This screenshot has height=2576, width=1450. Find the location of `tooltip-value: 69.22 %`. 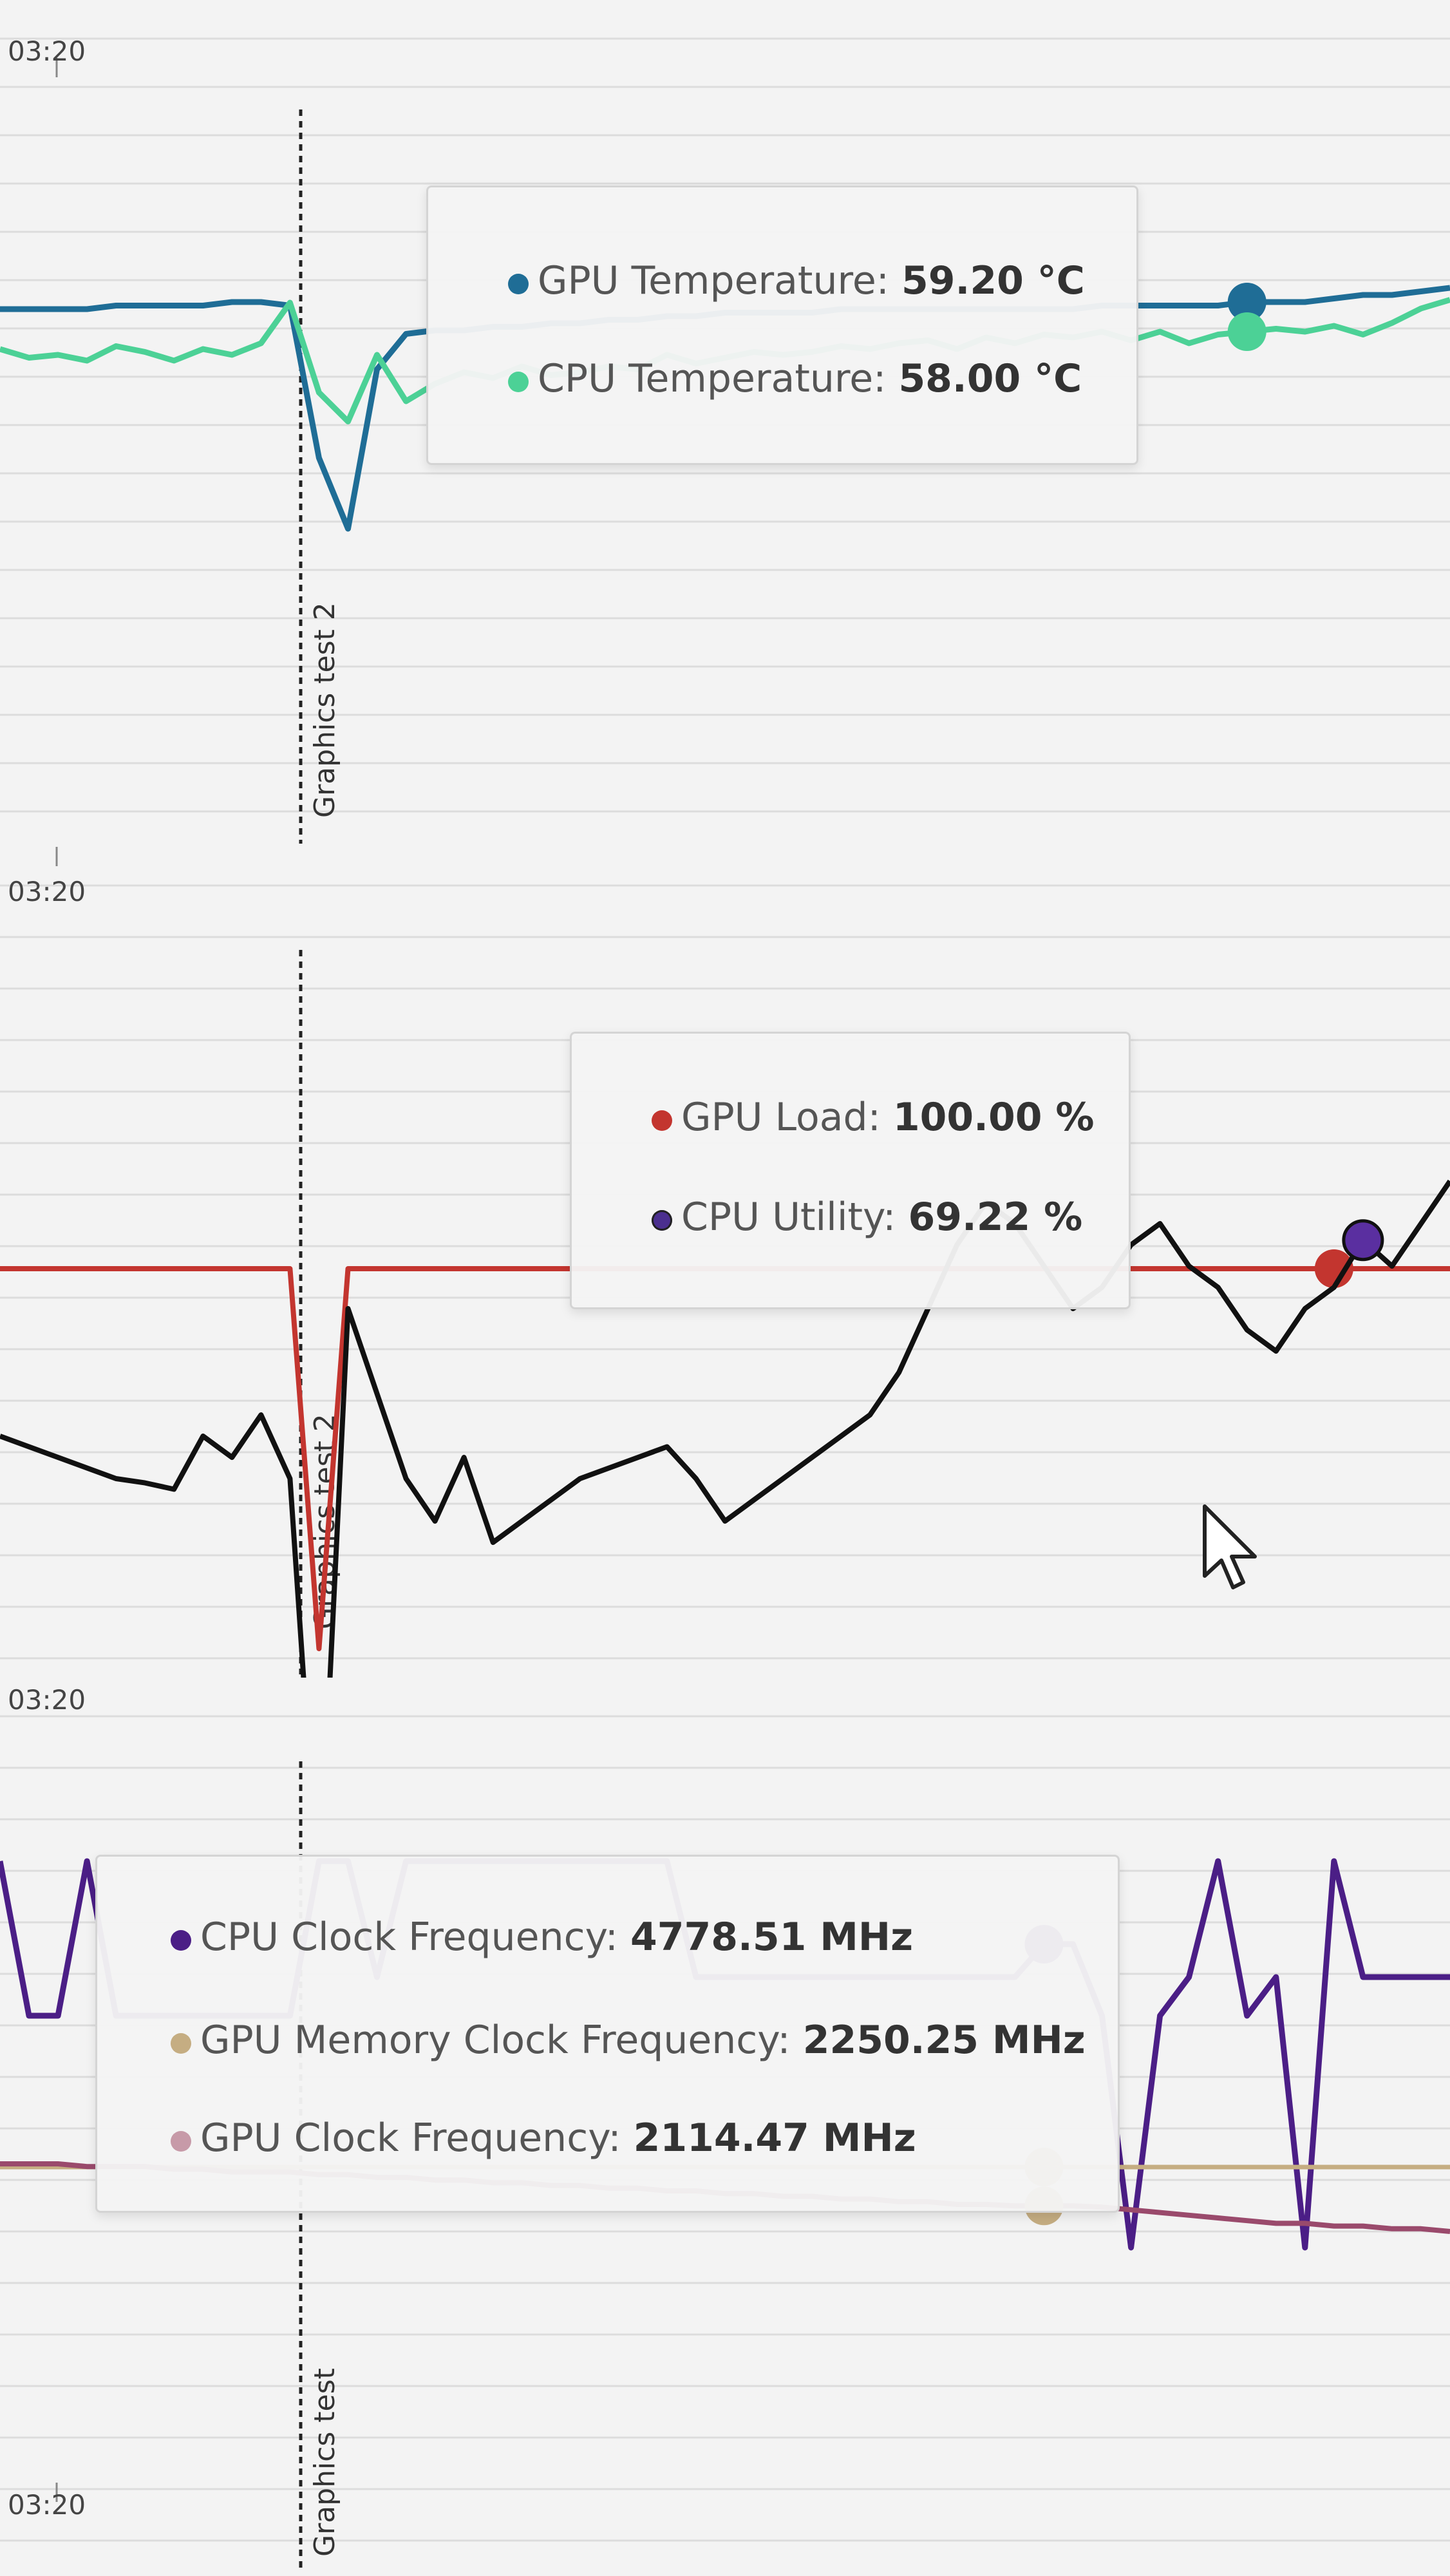

tooltip-value: 69.22 % is located at coordinates (995, 1218).